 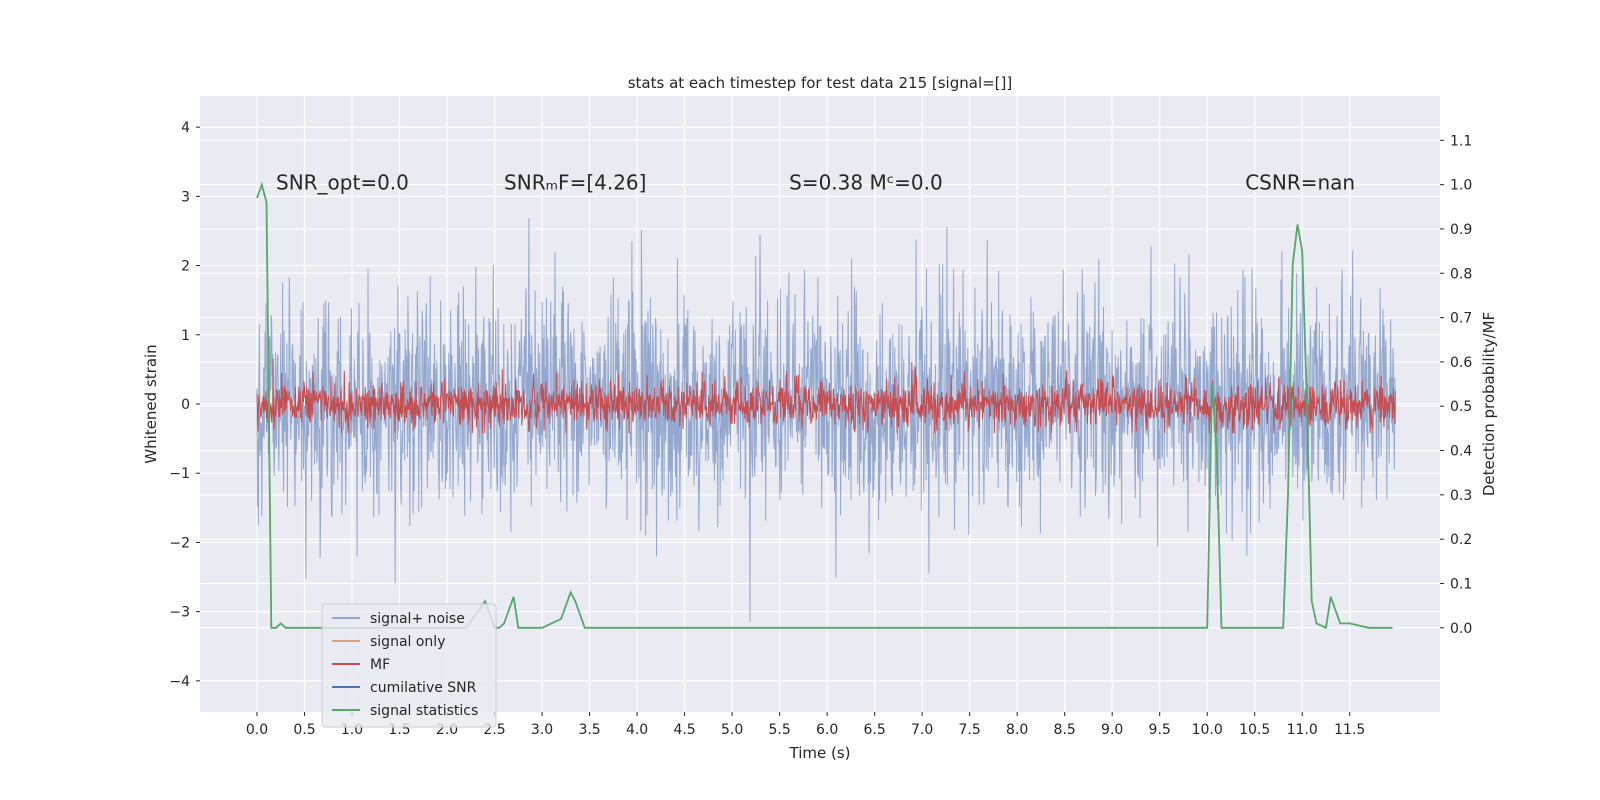 What do you see at coordinates (820, 753) in the screenshot?
I see `x-axis-label: Time (s)` at bounding box center [820, 753].